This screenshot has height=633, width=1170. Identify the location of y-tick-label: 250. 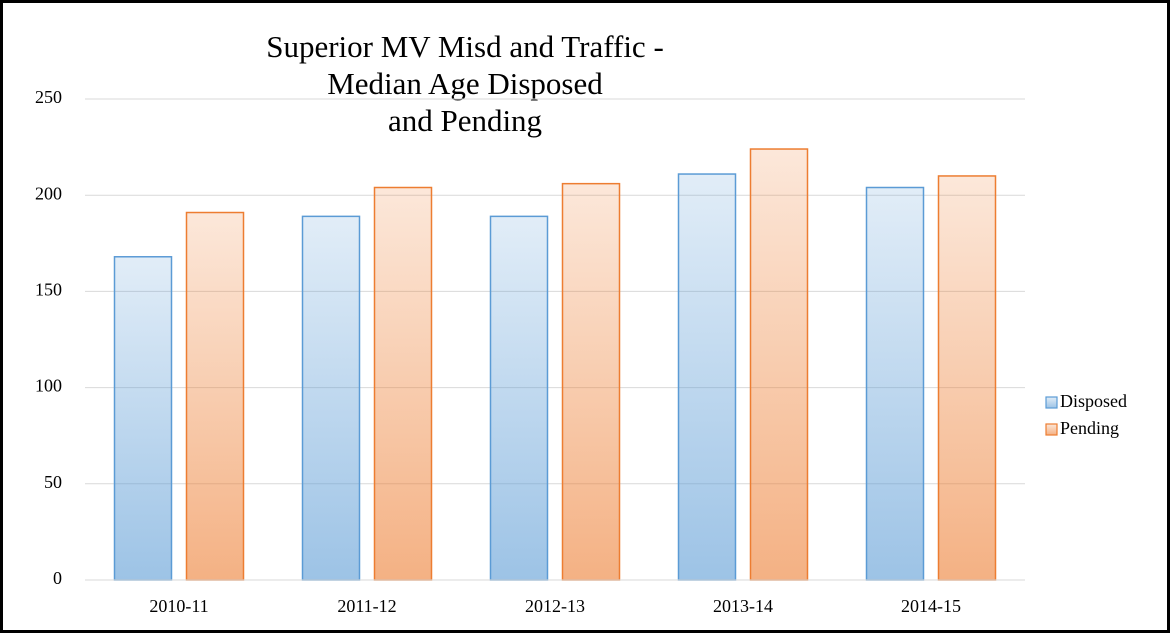
(48, 97).